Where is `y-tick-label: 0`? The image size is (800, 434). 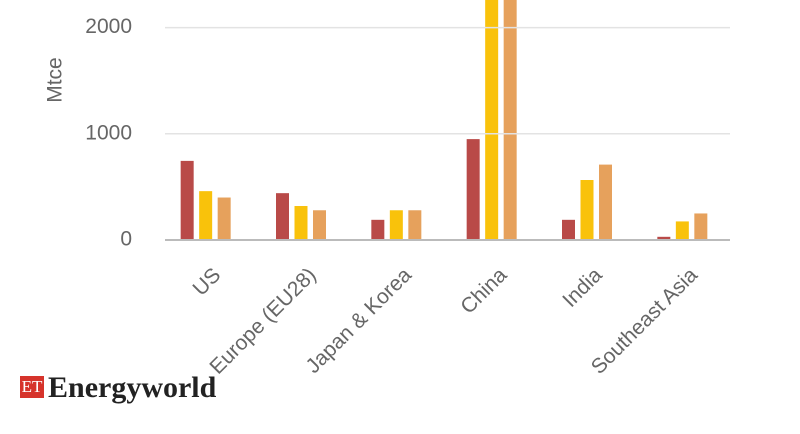 y-tick-label: 0 is located at coordinates (126, 239).